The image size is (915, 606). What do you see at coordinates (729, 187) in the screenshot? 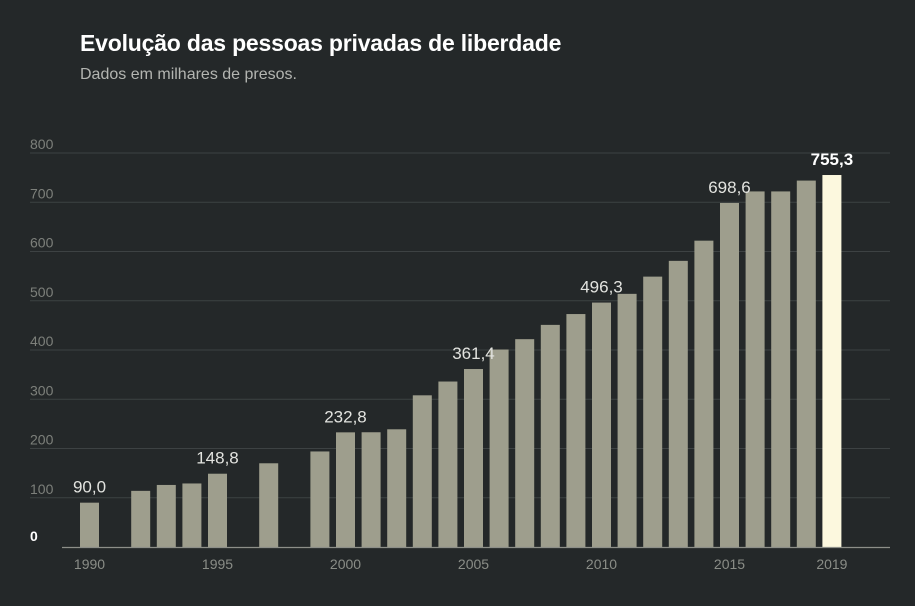
I see `data-label-2015: 698,6` at bounding box center [729, 187].